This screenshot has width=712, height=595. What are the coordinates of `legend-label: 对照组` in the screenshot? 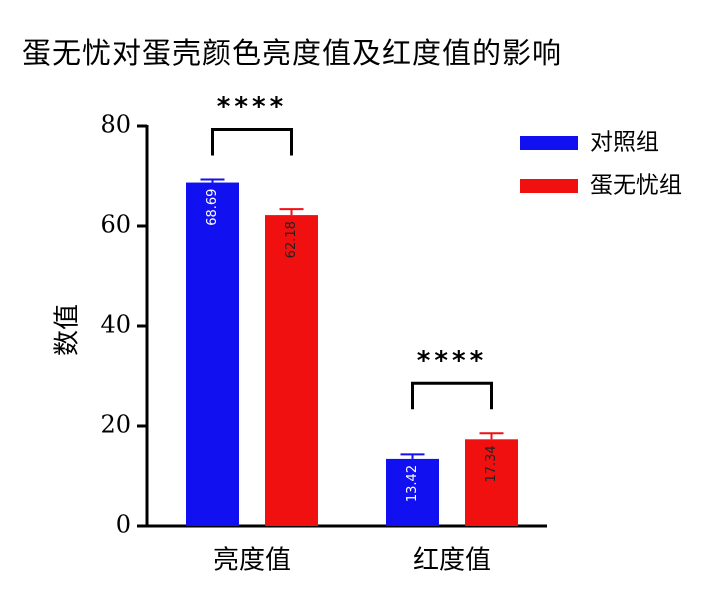 It's located at (624, 143).